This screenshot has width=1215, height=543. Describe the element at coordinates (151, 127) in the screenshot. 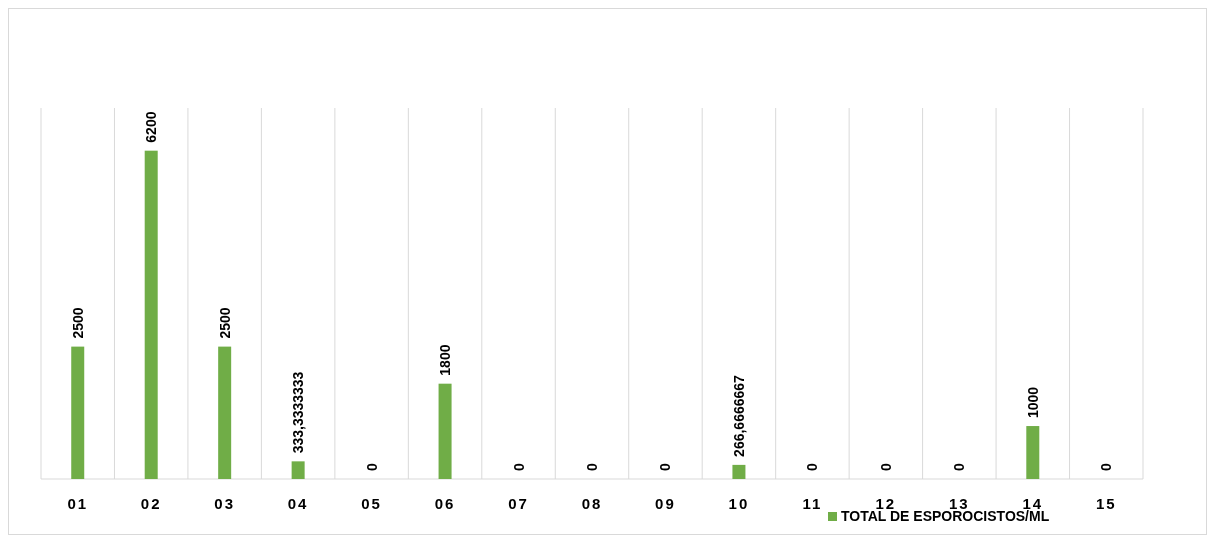

I see `data-label: 6200` at that location.